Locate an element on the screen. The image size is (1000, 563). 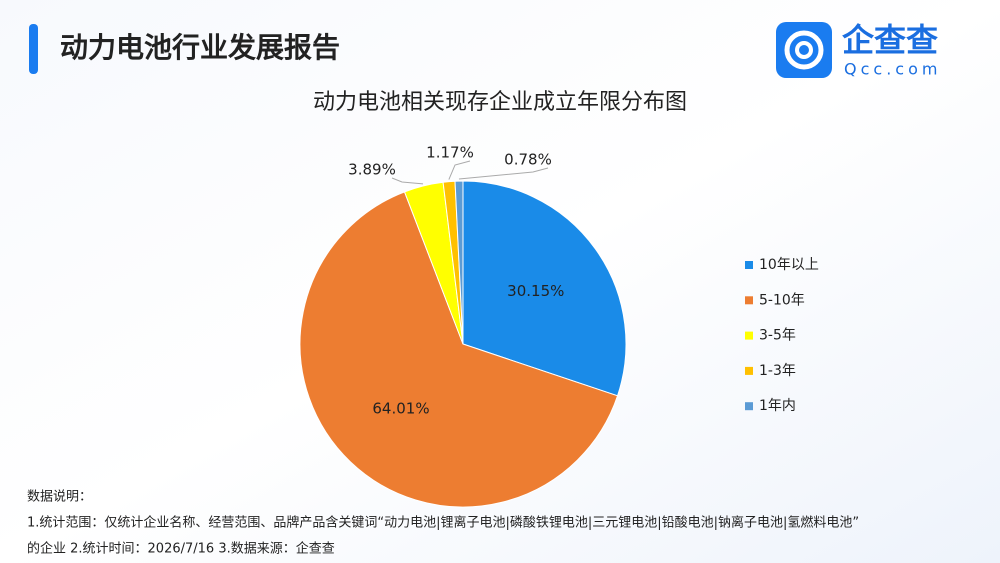
data-label: 1.17% is located at coordinates (450, 153).